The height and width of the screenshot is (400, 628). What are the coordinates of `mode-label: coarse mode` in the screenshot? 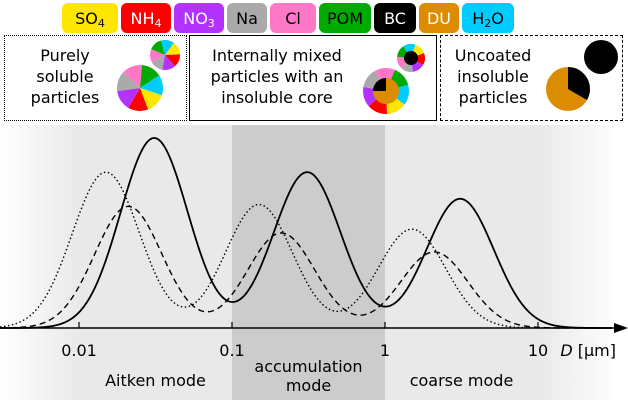 It's located at (462, 380).